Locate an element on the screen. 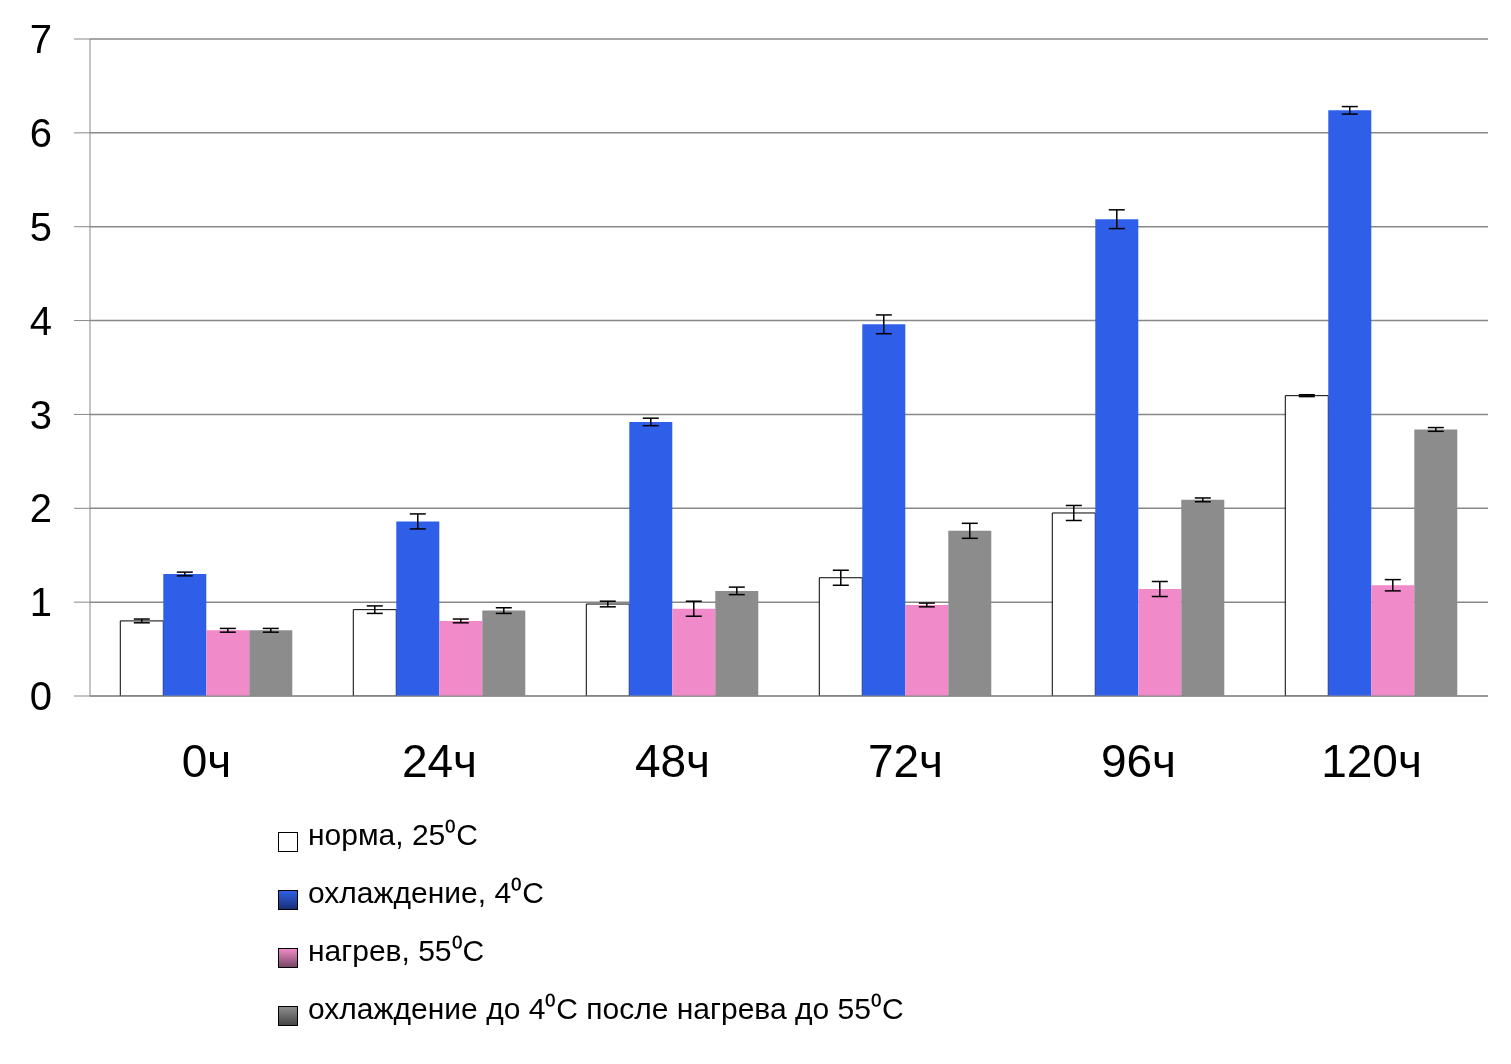  y-tick-label: 7 is located at coordinates (40, 39).